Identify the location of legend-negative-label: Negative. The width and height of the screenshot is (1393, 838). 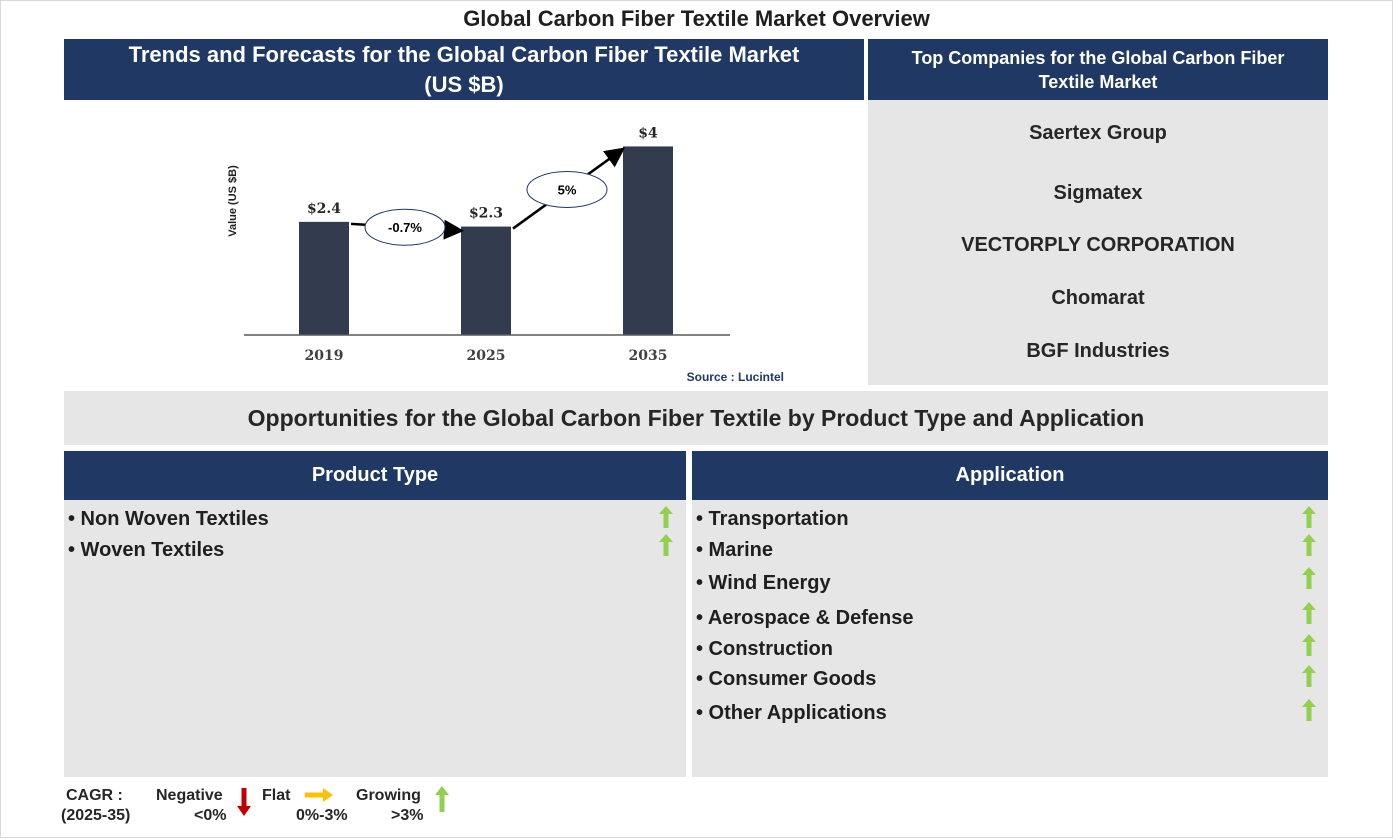
(189, 795).